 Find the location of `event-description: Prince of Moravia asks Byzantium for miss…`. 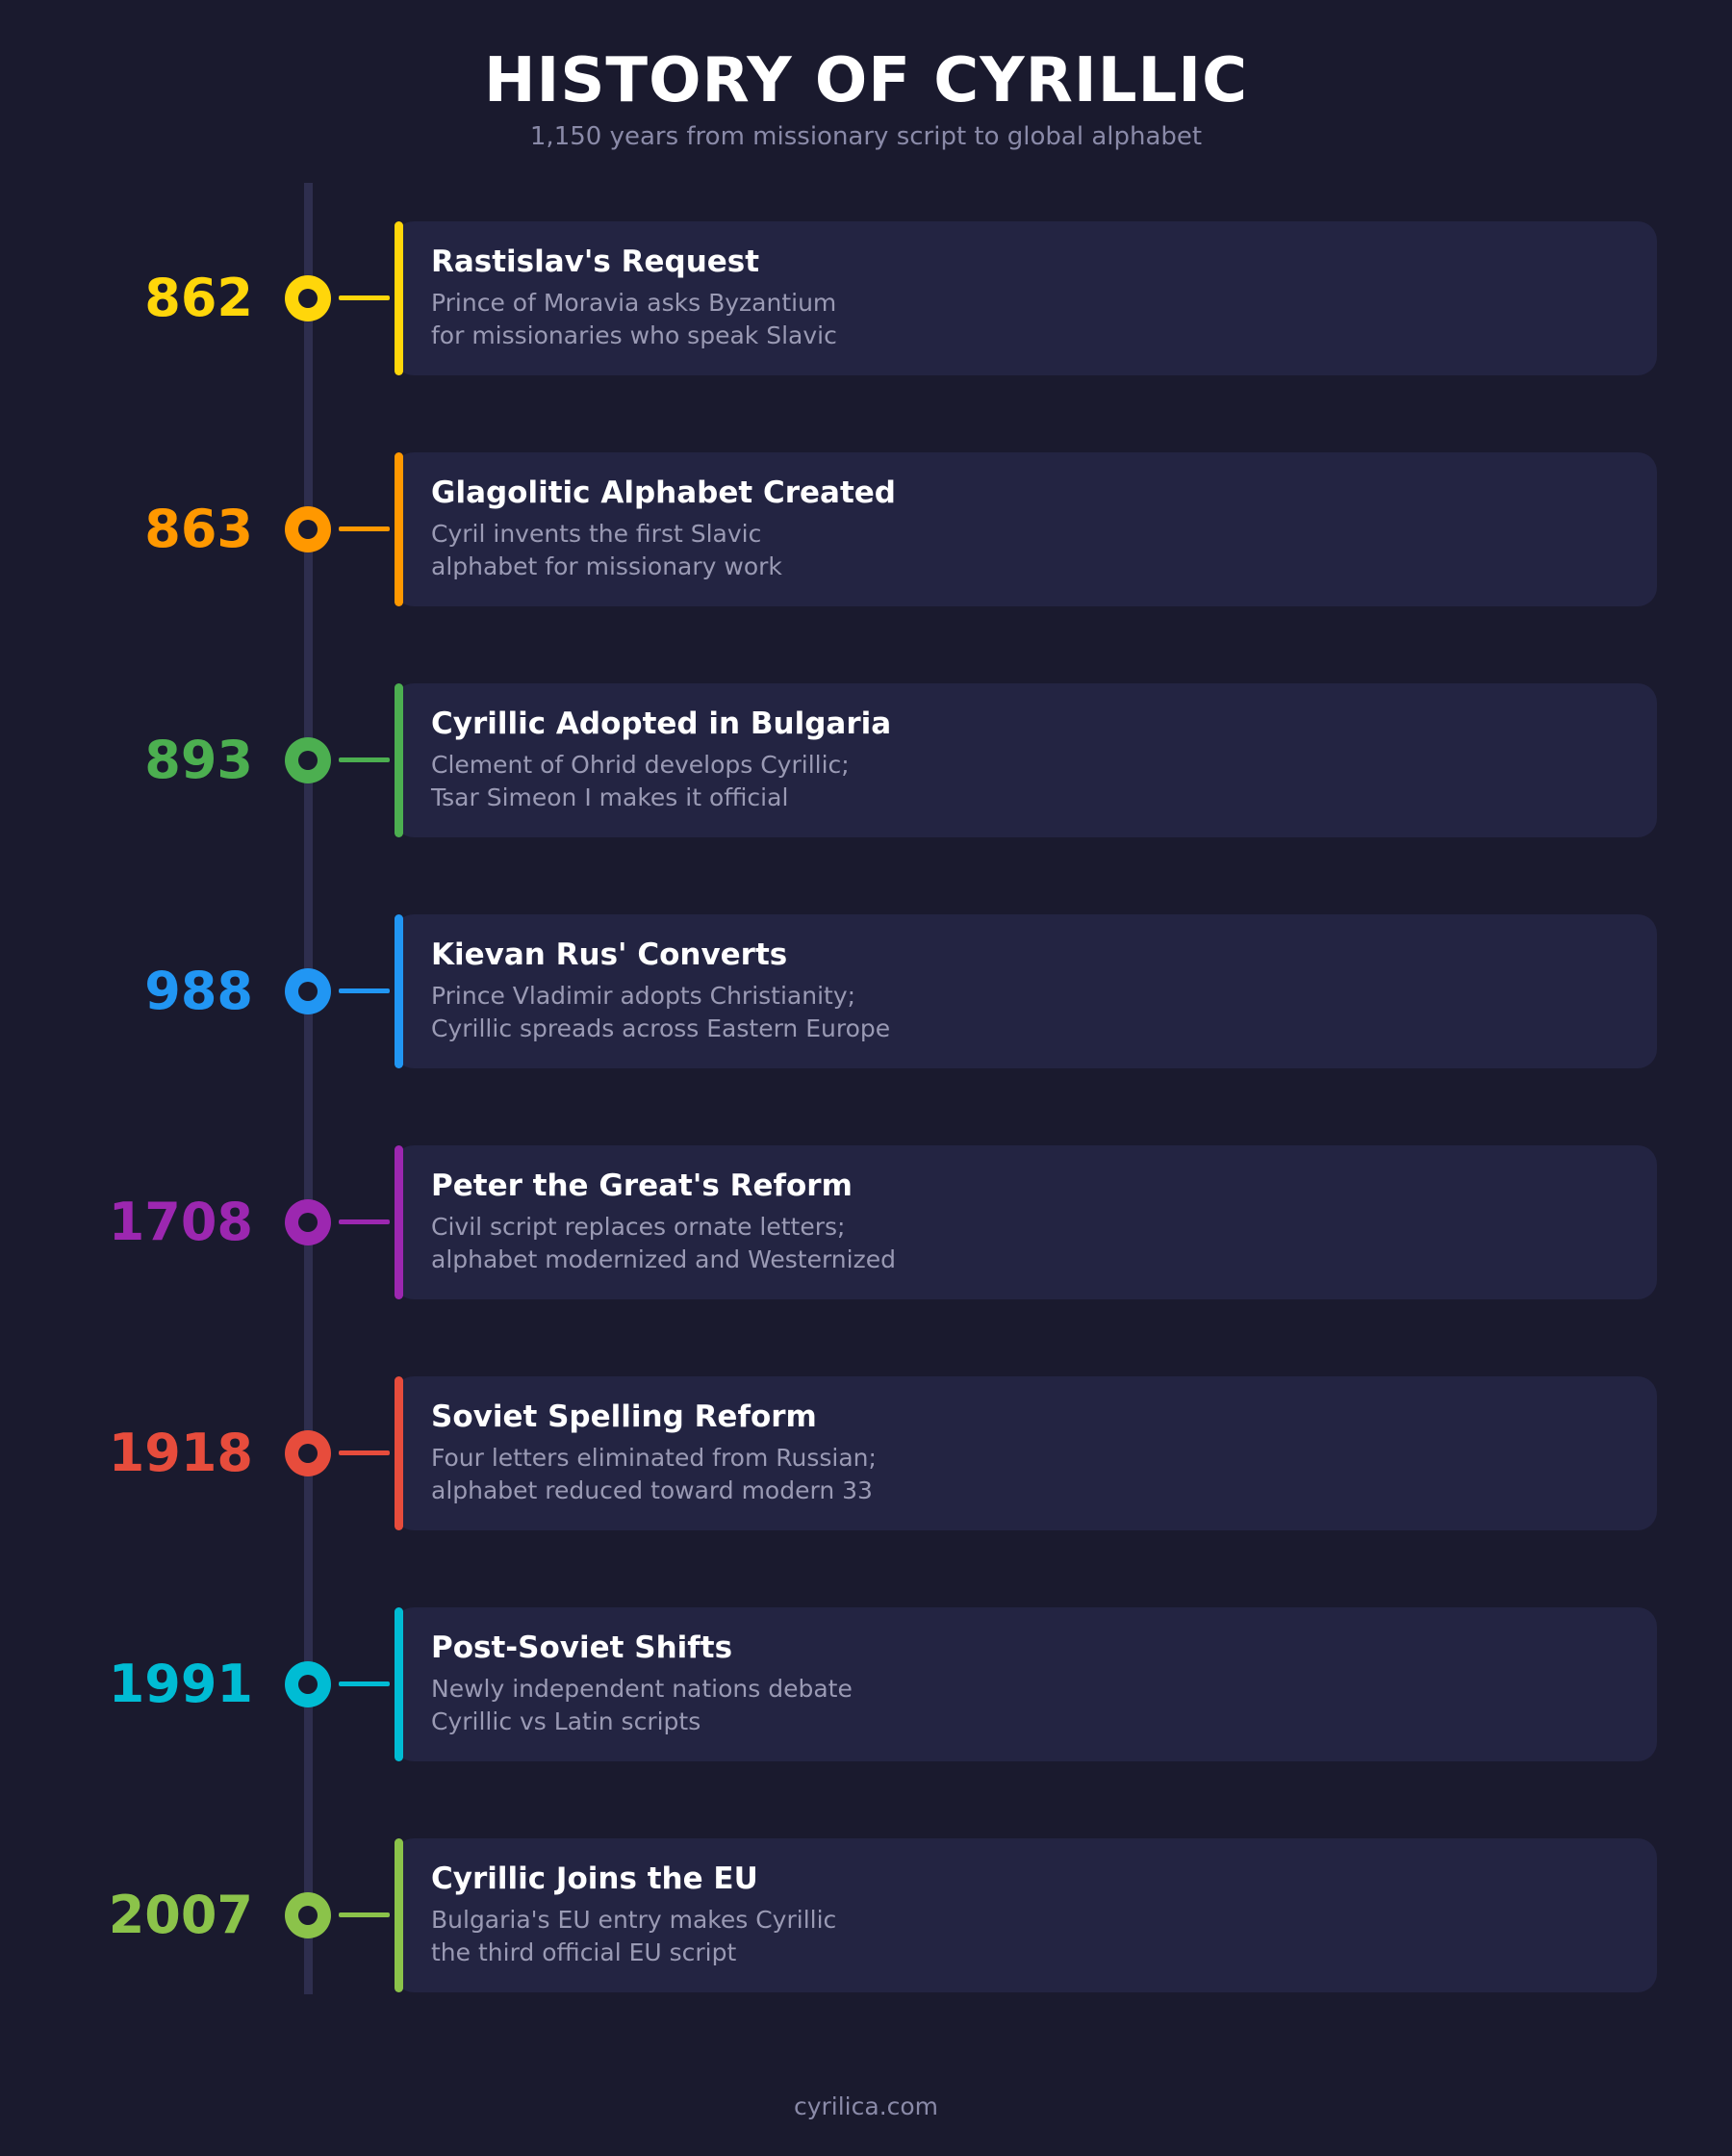

event-description: Prince of Moravia asks Byzantium for miss… is located at coordinates (634, 319).